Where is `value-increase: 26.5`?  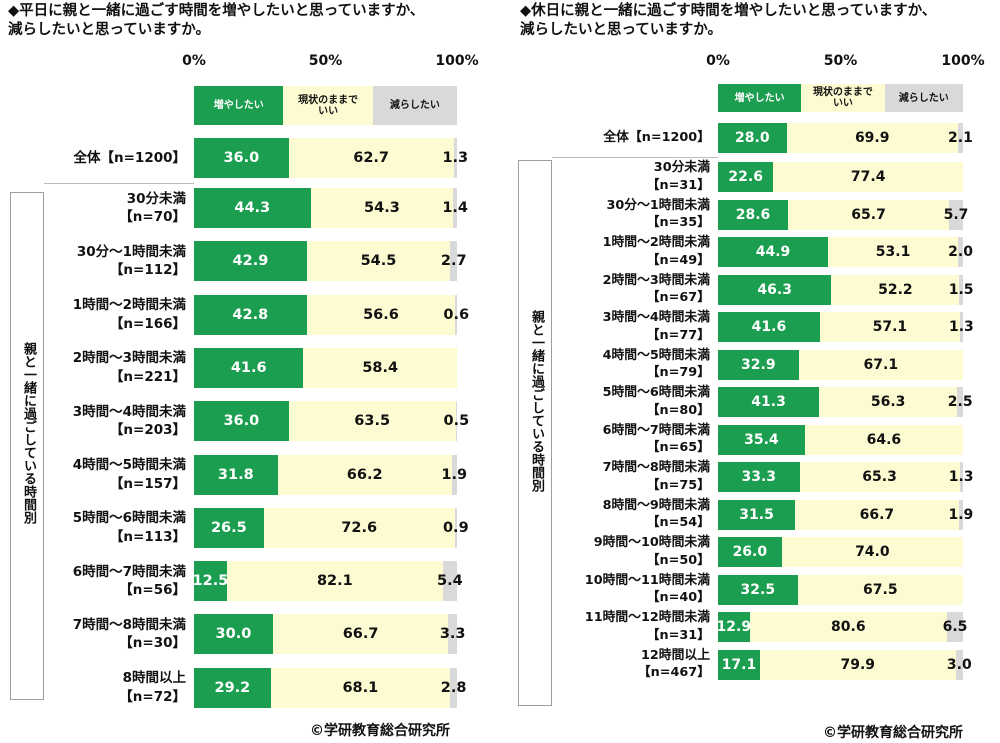 value-increase: 26.5 is located at coordinates (228, 527).